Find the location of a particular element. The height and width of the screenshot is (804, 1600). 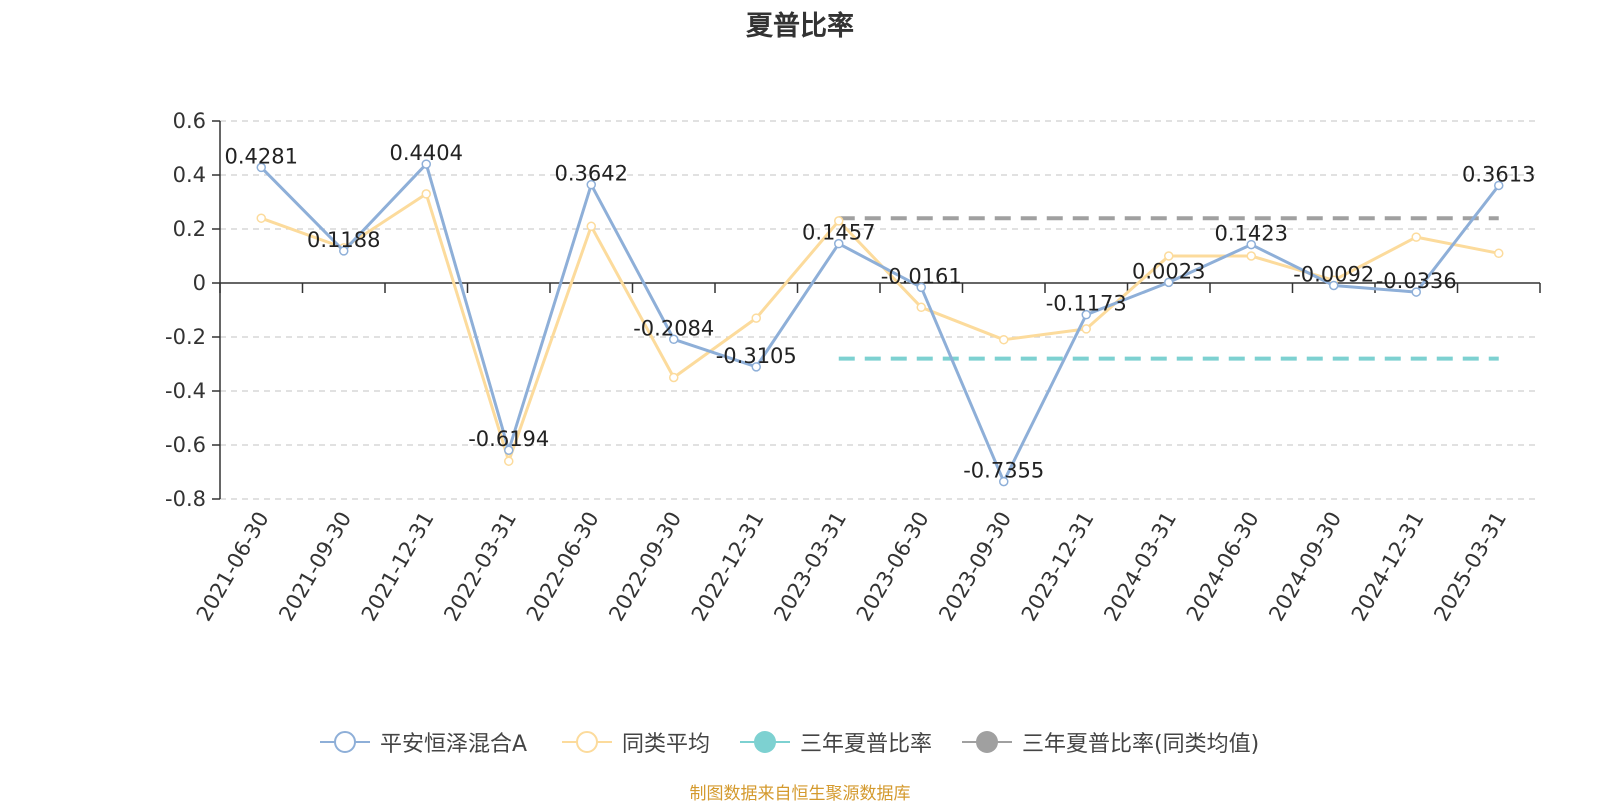

y-tick-label: 0.4 is located at coordinates (189, 175).